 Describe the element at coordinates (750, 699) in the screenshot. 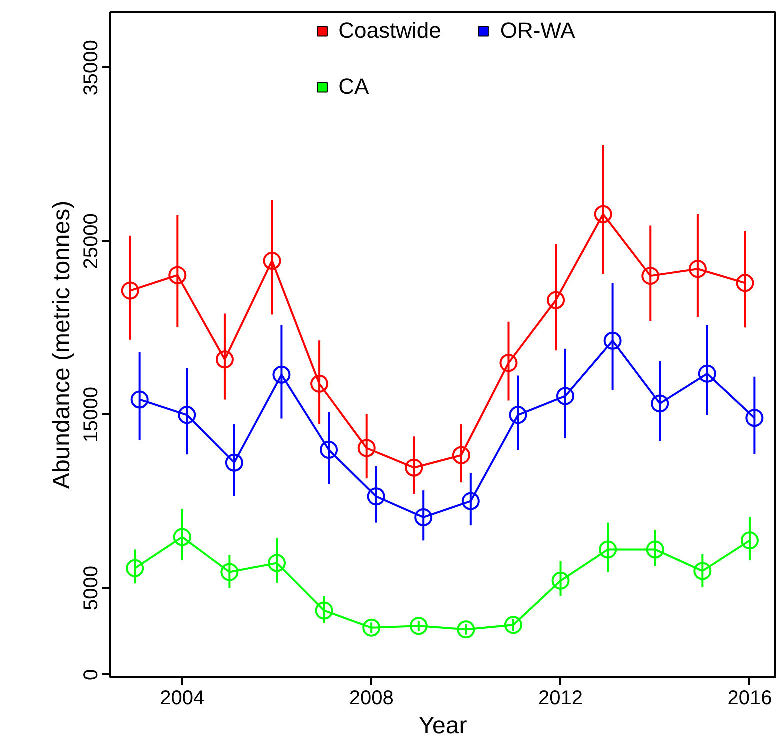

I see `x-tick-label: 2016` at that location.